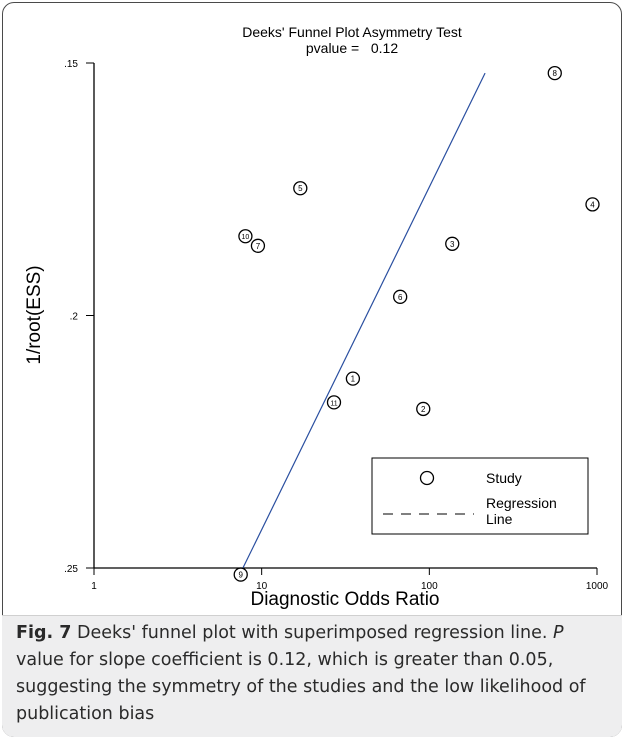 The height and width of the screenshot is (742, 627). What do you see at coordinates (94, 586) in the screenshot?
I see `x-tick-label: 1` at bounding box center [94, 586].